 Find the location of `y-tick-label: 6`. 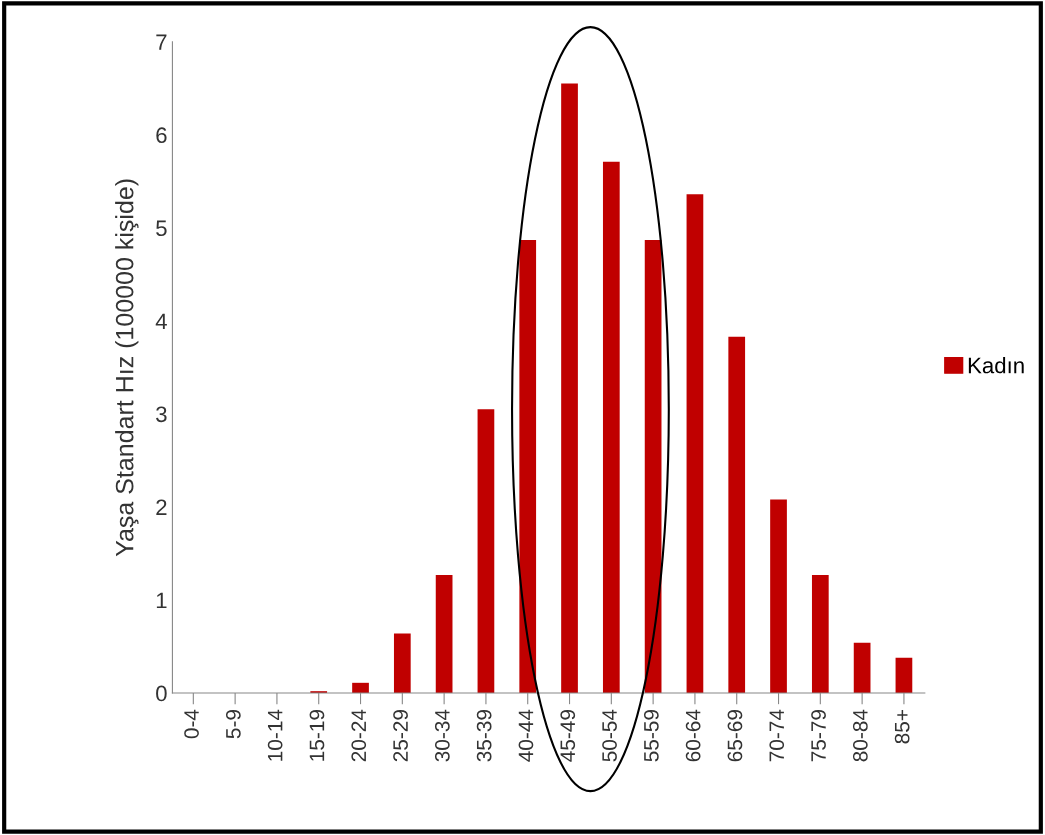

y-tick-label: 6 is located at coordinates (161, 135).